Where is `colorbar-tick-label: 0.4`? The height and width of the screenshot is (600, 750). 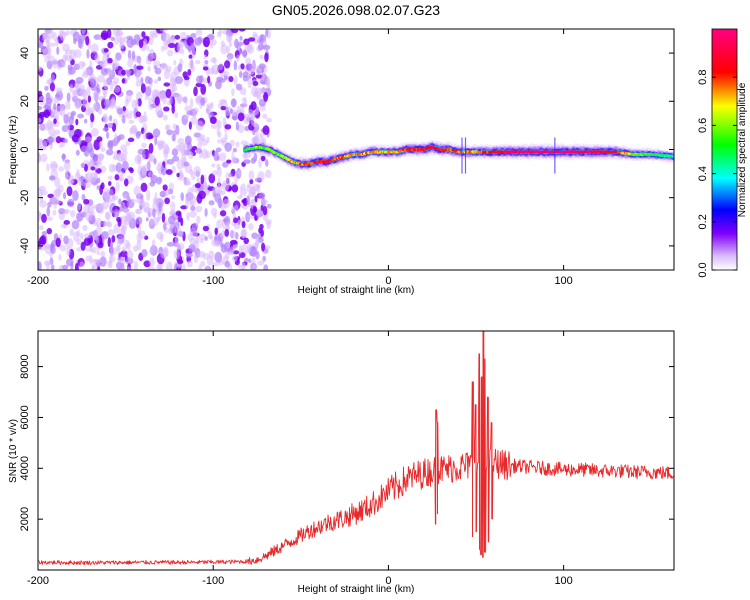
colorbar-tick-label: 0.4 is located at coordinates (703, 173).